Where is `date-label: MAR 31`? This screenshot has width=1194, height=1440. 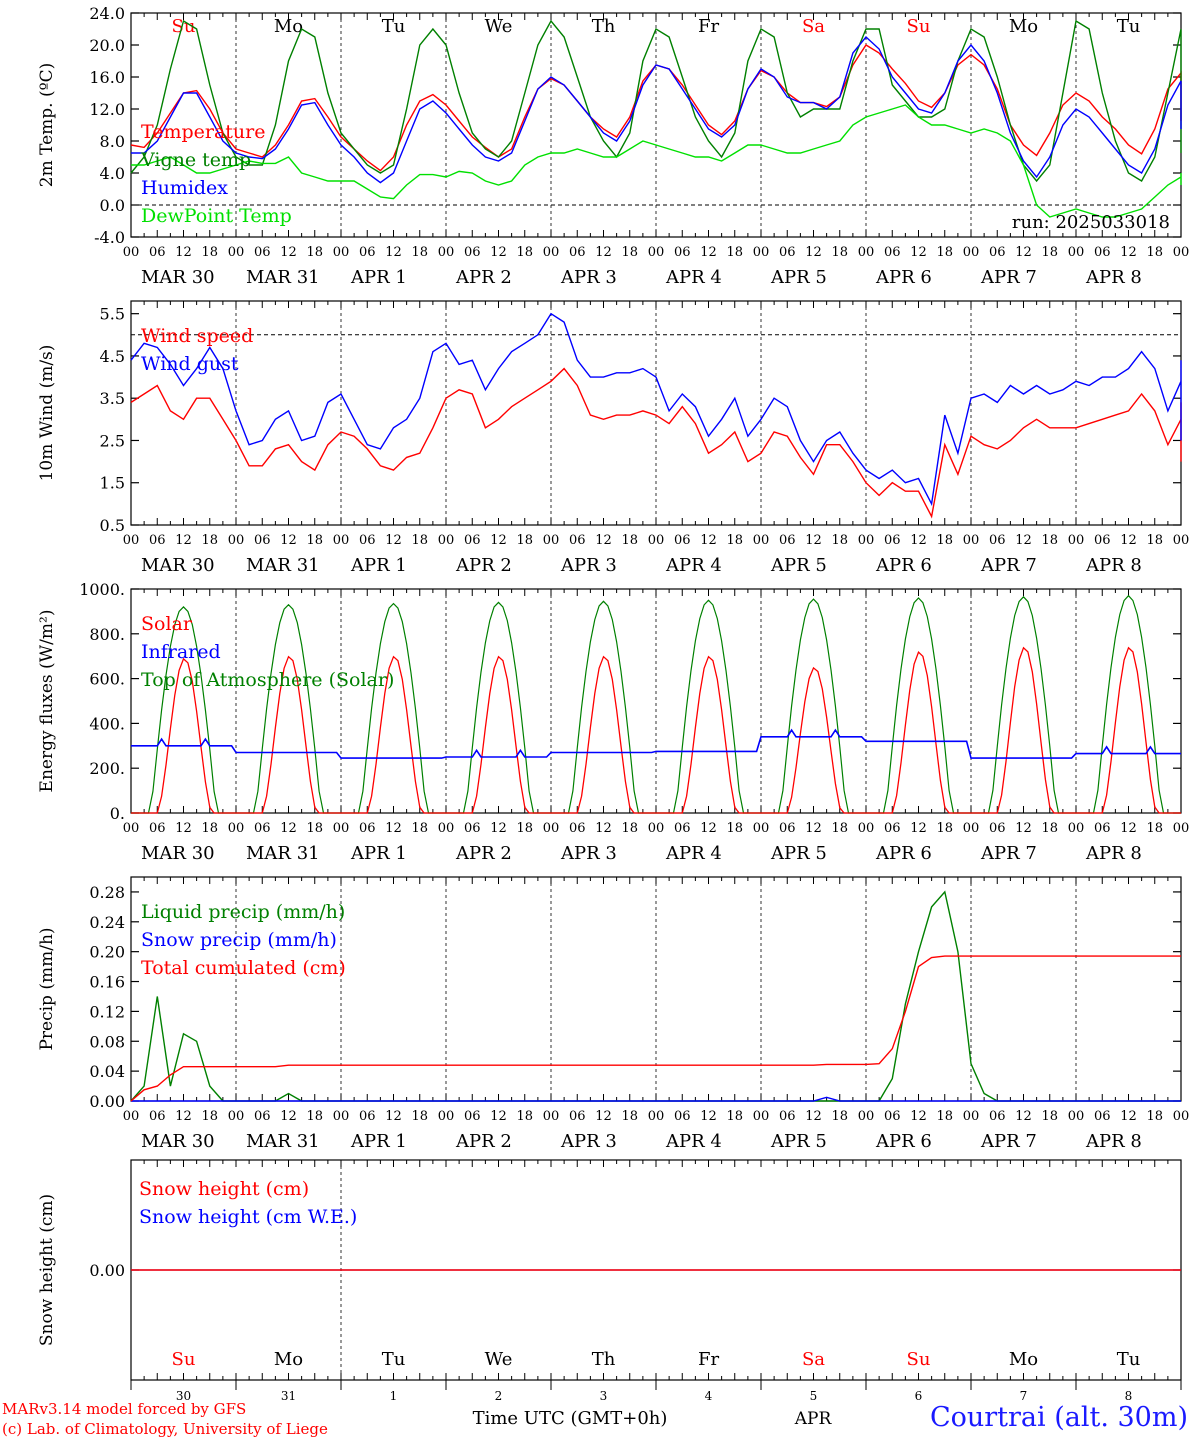 date-label: MAR 31 is located at coordinates (283, 1141).